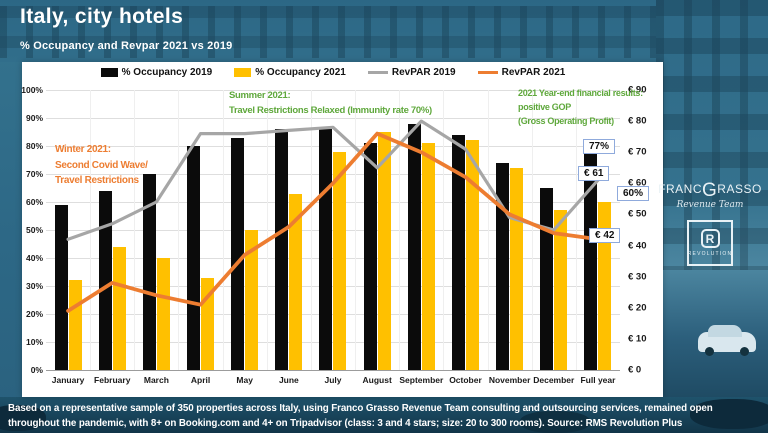  I want to click on legend-item: RevPAR 2019, so click(411, 72).